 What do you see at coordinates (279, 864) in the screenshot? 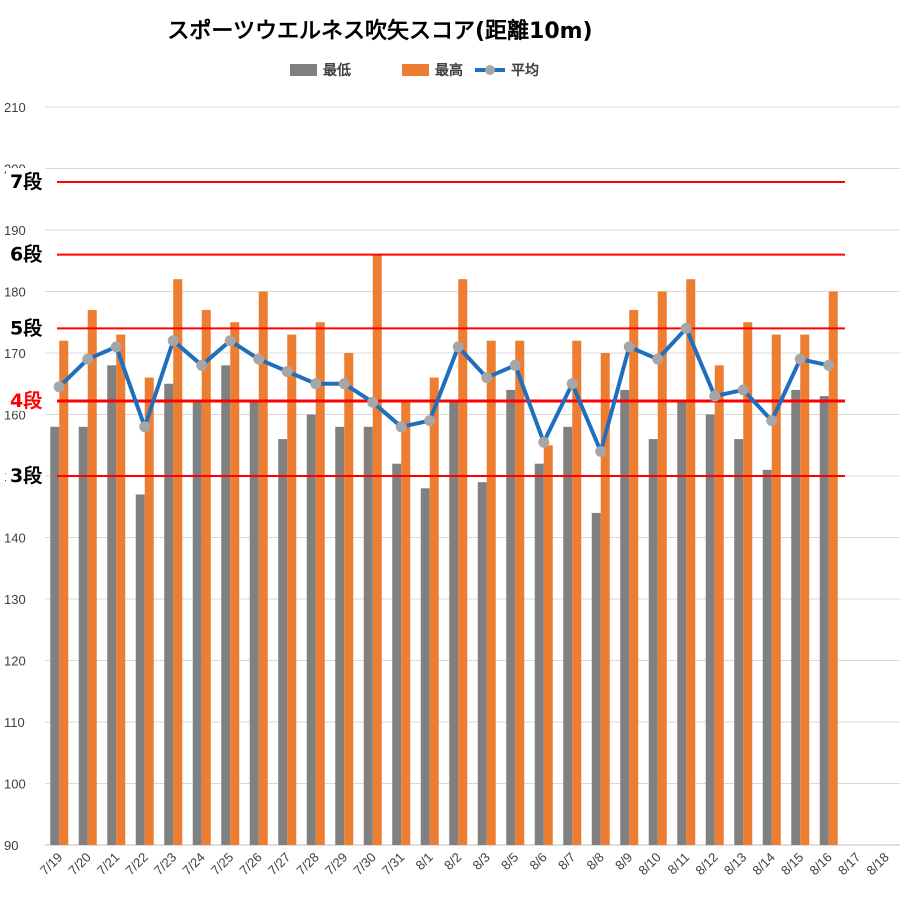
I see `x-tick-label: 7/27` at bounding box center [279, 864].